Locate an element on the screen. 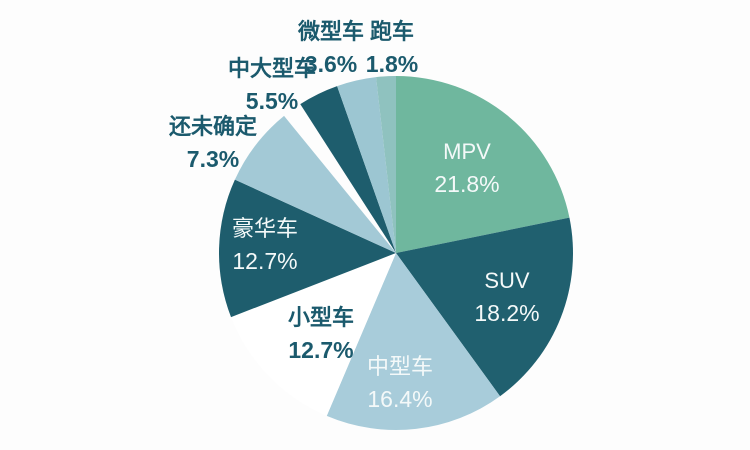  pie-slice-中型车 is located at coordinates (413, 342).